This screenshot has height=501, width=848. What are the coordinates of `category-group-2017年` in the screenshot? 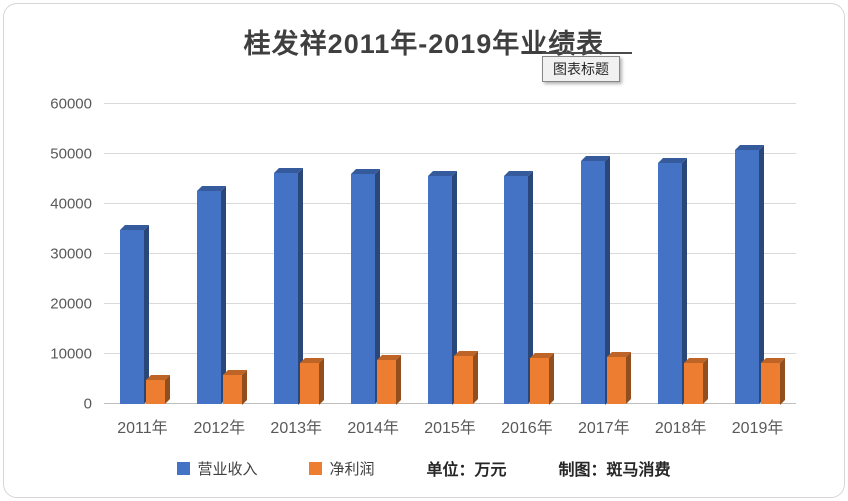 It's located at (603, 254).